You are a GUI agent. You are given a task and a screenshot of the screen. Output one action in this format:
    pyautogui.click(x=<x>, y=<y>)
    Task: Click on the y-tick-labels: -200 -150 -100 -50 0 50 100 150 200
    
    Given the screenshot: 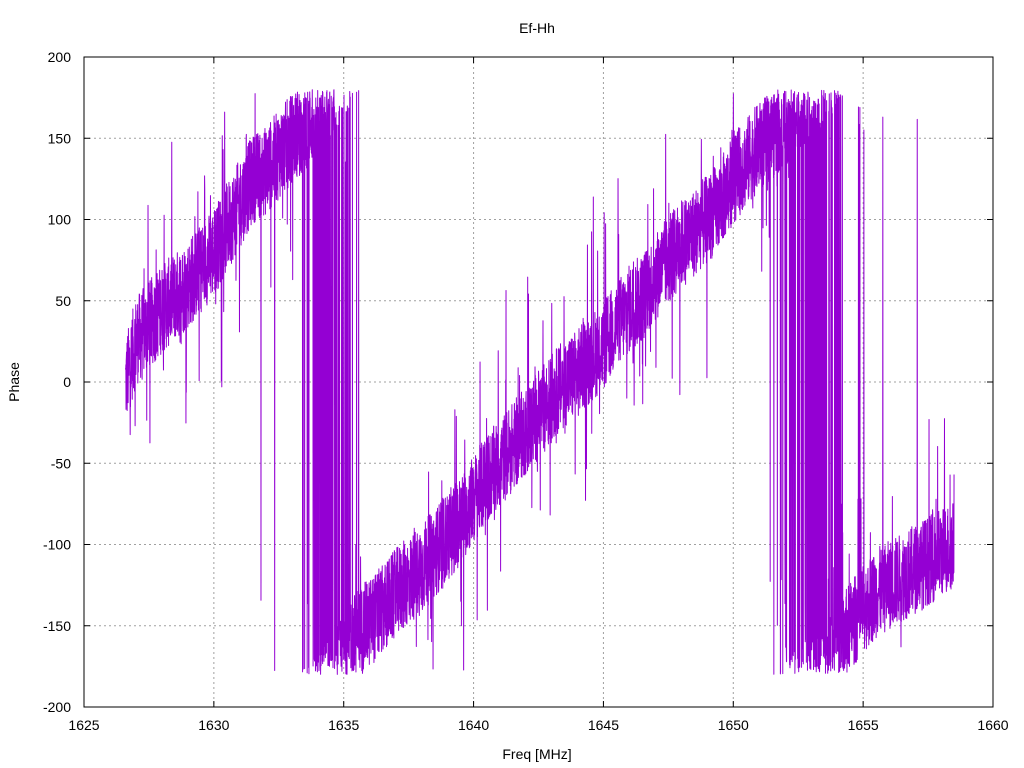 What is the action you would take?
    pyautogui.click(x=57, y=382)
    